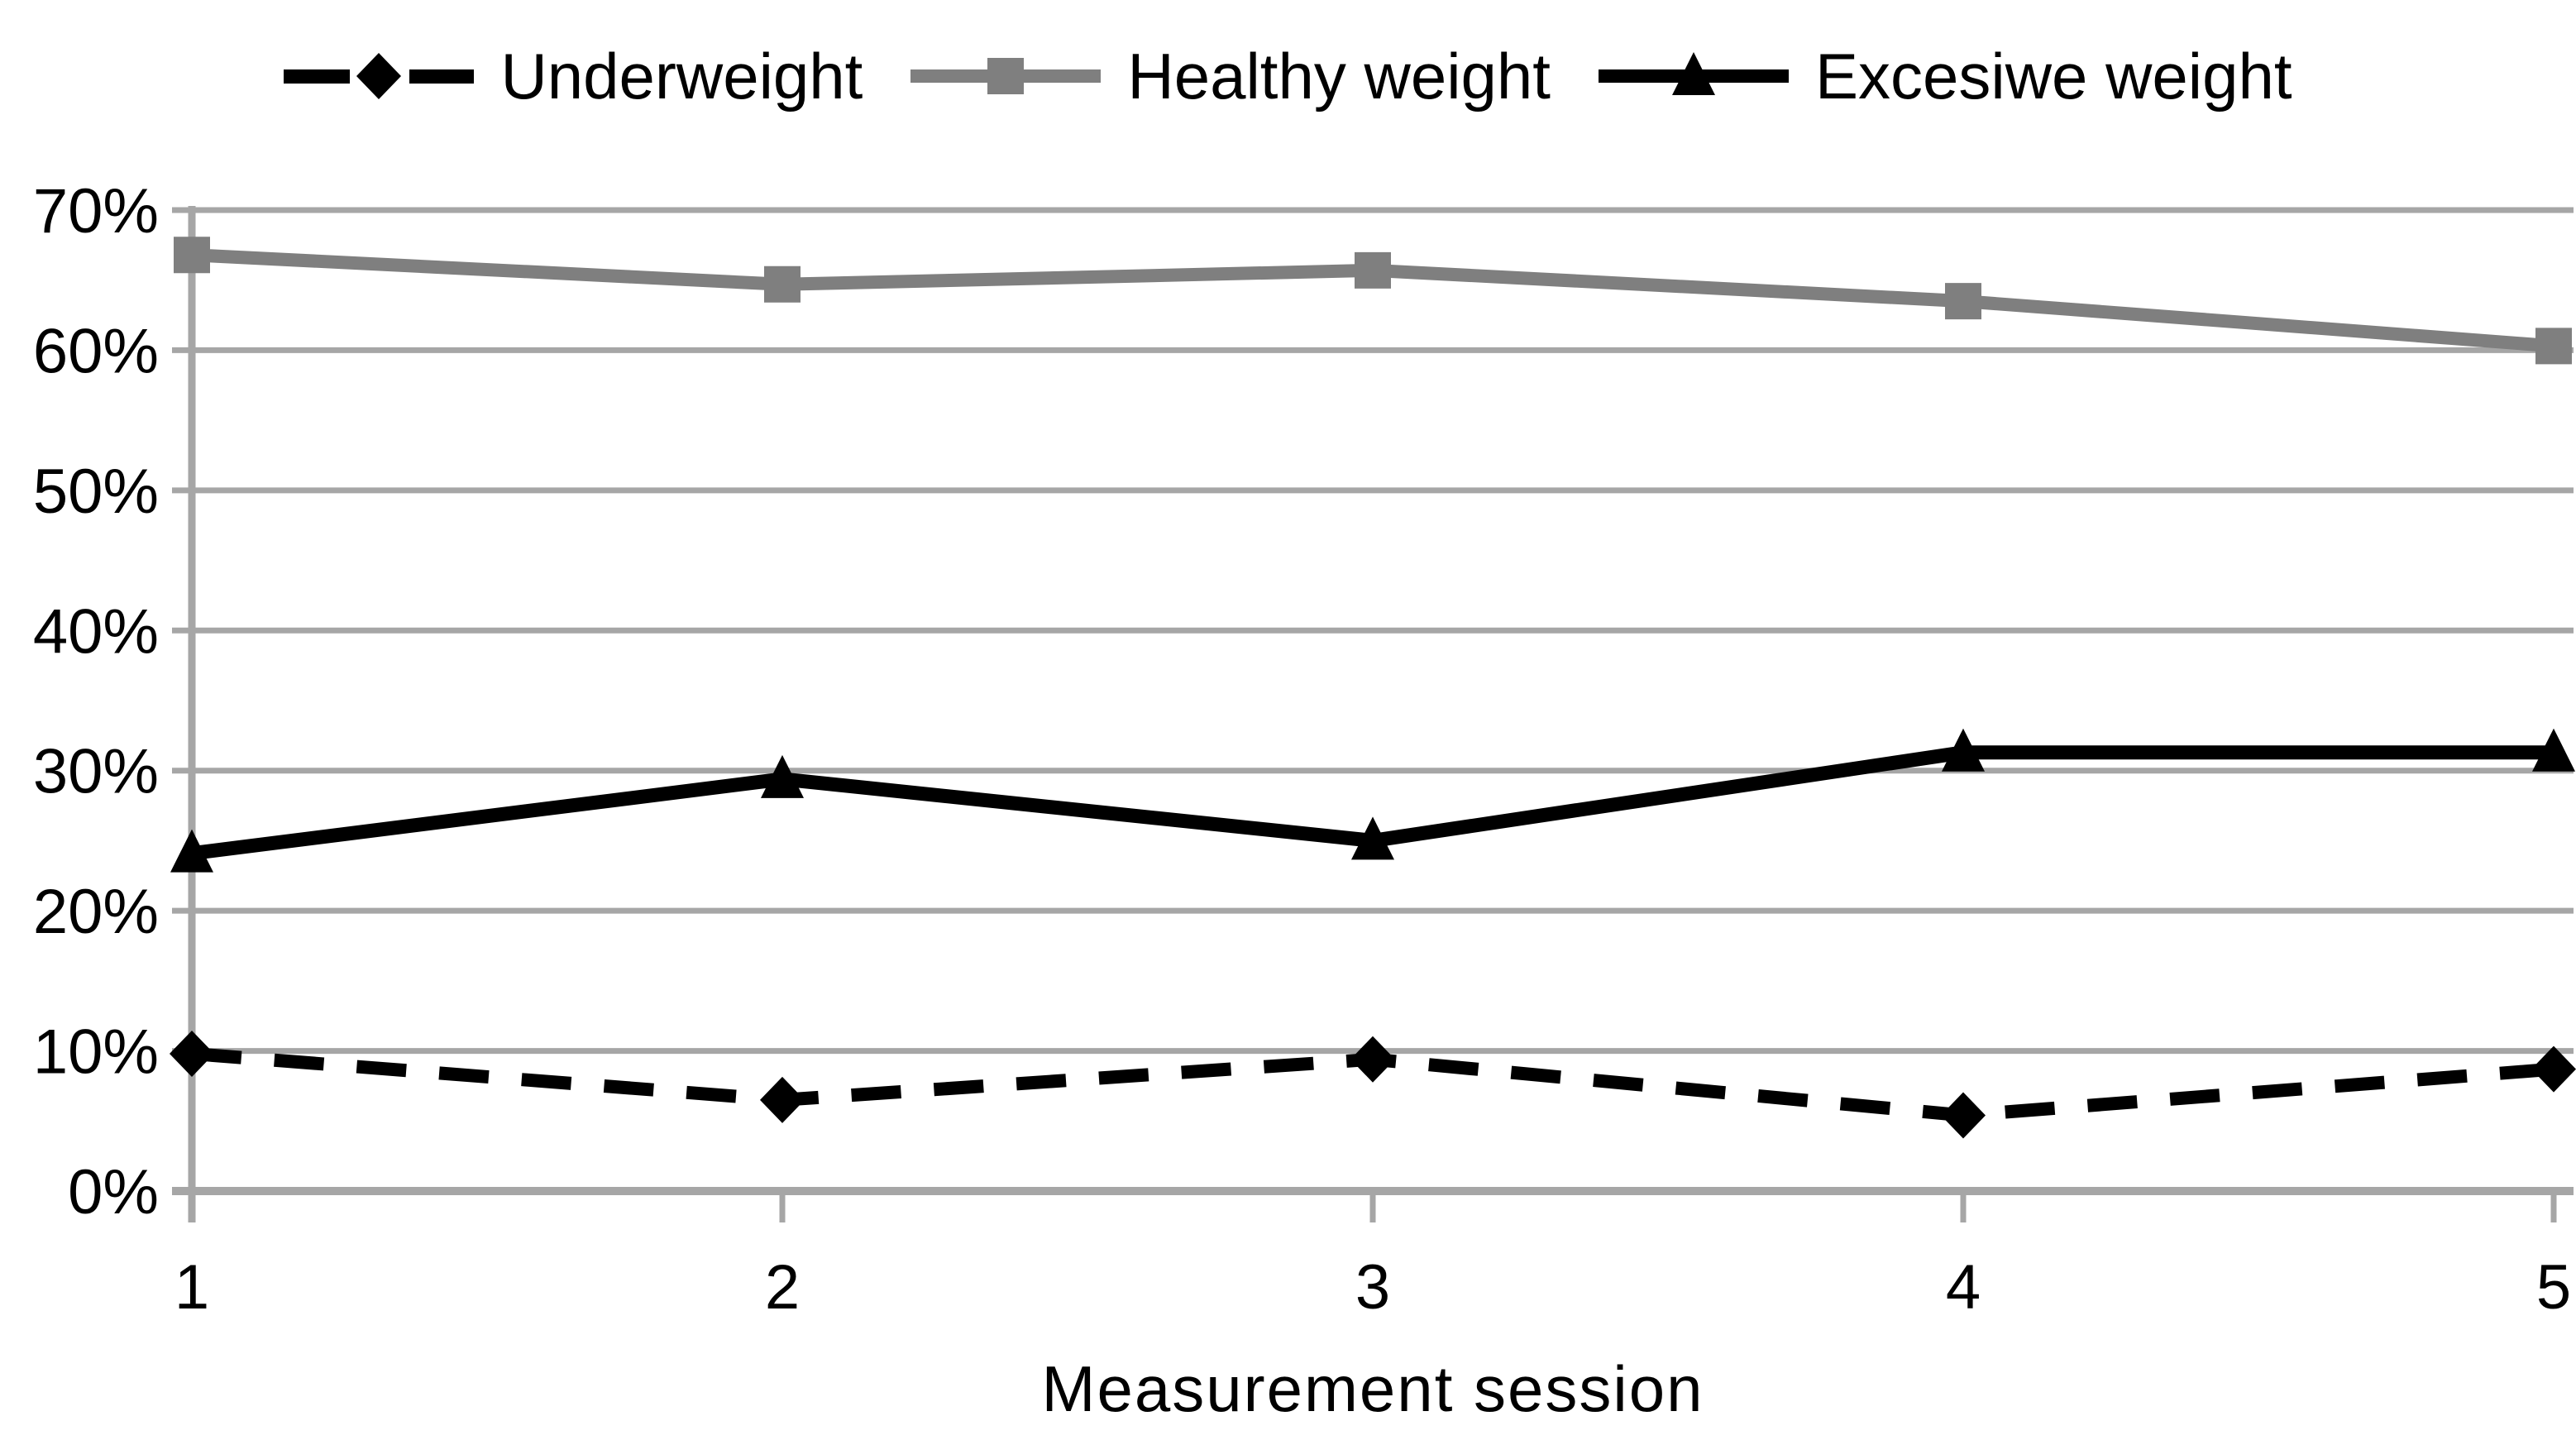 Image resolution: width=2576 pixels, height=1440 pixels. Describe the element at coordinates (113, 1192) in the screenshot. I see `y-axis-tick-label: 0%` at that location.